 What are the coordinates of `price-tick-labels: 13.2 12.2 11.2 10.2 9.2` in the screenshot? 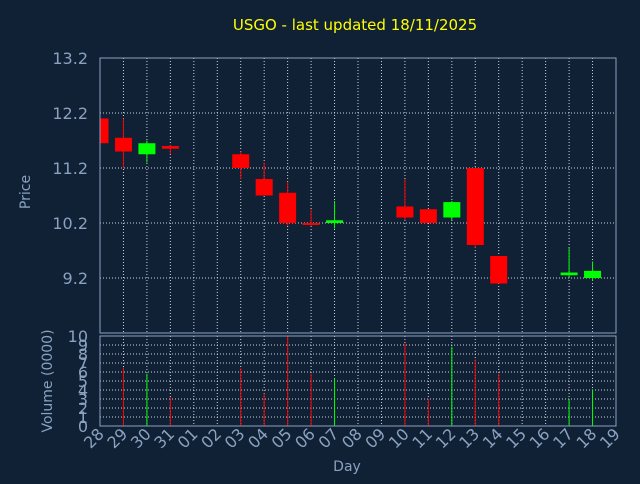 It's located at (70, 168).